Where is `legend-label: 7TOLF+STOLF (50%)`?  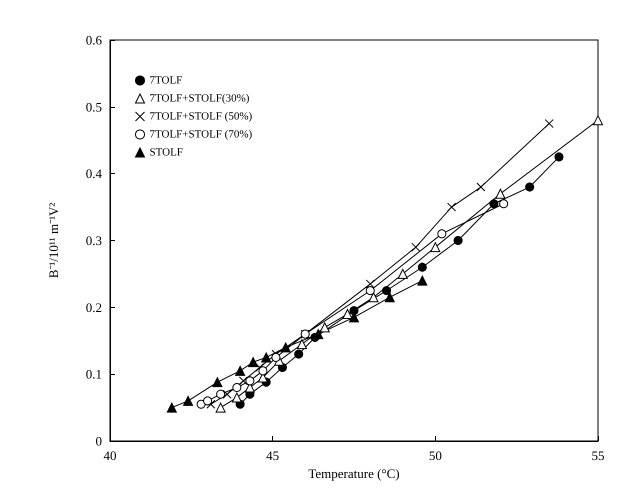 legend-label: 7TOLF+STOLF (50%) is located at coordinates (201, 116).